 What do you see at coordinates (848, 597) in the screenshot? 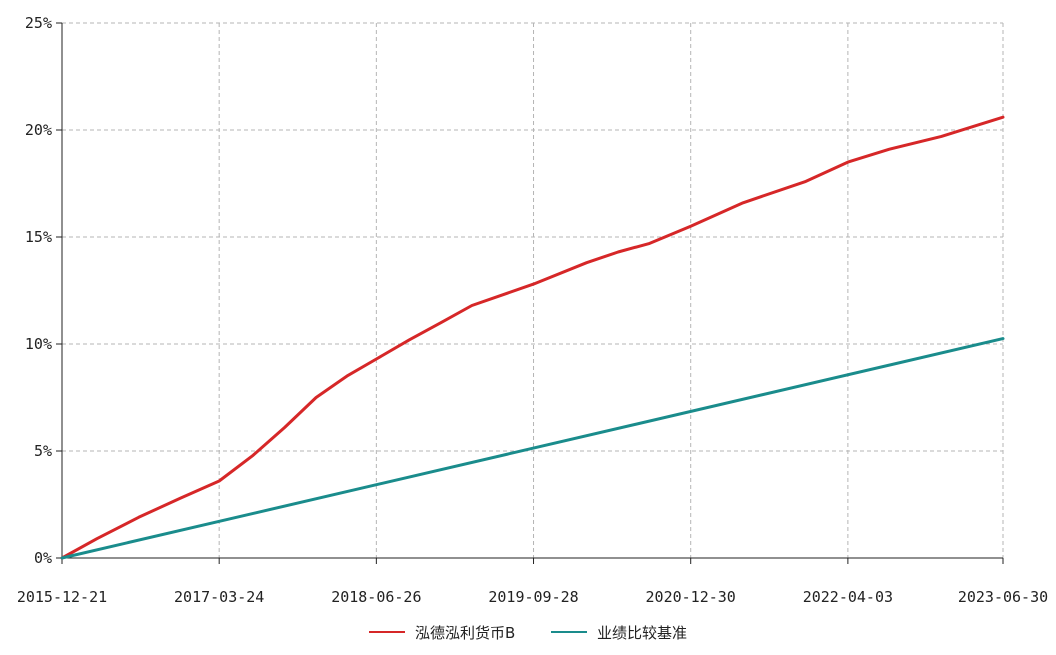
I see `x-tick-label: 2022-04-03` at bounding box center [848, 597].